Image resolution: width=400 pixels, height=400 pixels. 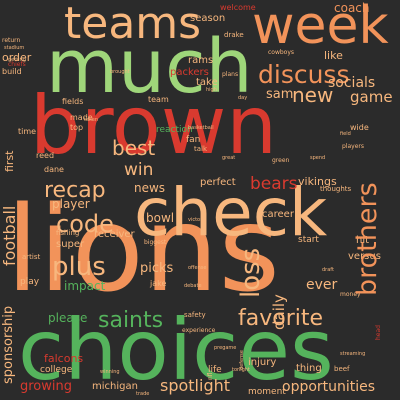 What do you see at coordinates (278, 214) in the screenshot?
I see `word-career: career` at bounding box center [278, 214].